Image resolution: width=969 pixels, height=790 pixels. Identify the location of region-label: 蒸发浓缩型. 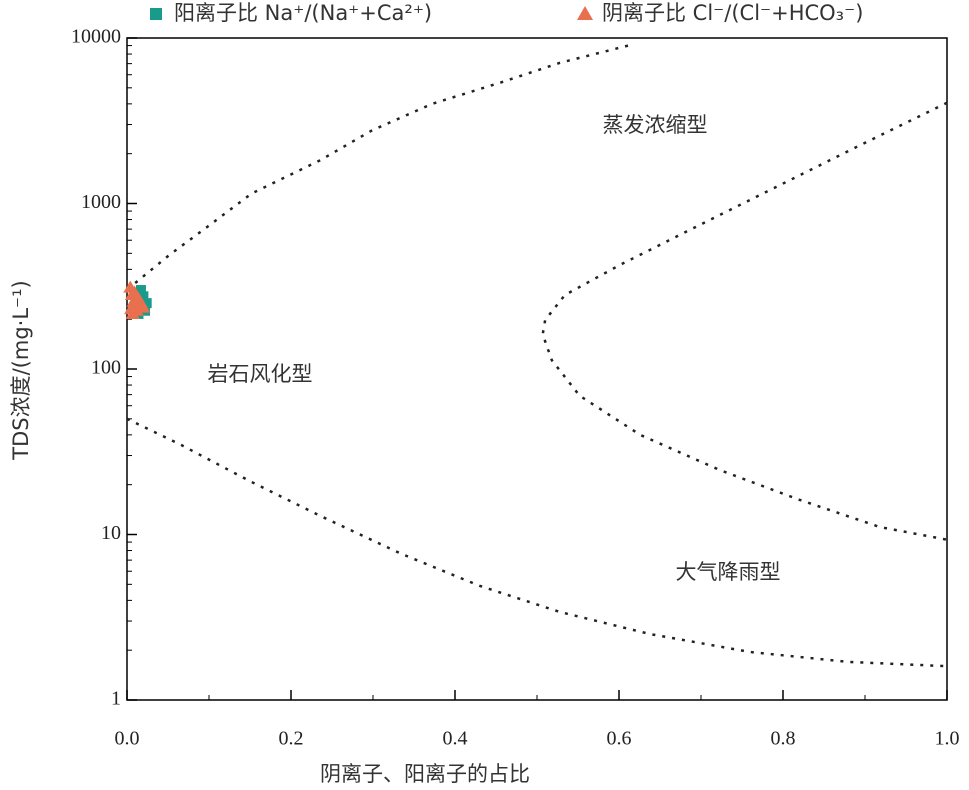
(655, 125).